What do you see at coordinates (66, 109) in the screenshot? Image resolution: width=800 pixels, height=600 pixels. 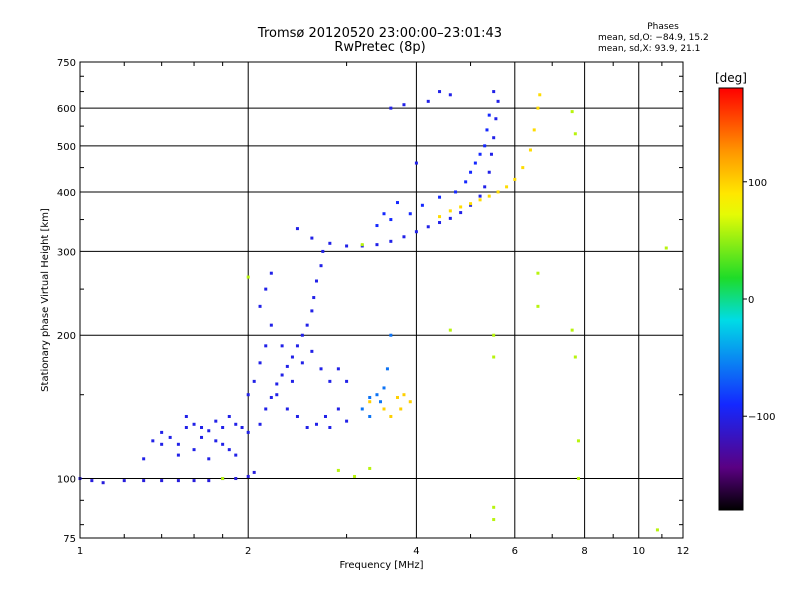 I see `y-tick-label: 600` at bounding box center [66, 109].